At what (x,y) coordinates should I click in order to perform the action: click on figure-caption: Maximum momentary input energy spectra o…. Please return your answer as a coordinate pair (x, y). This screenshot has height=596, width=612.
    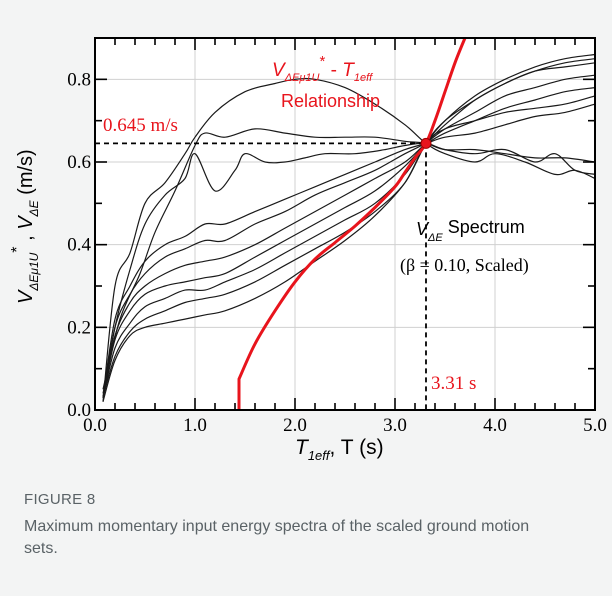
    Looking at the image, I should click on (277, 537).